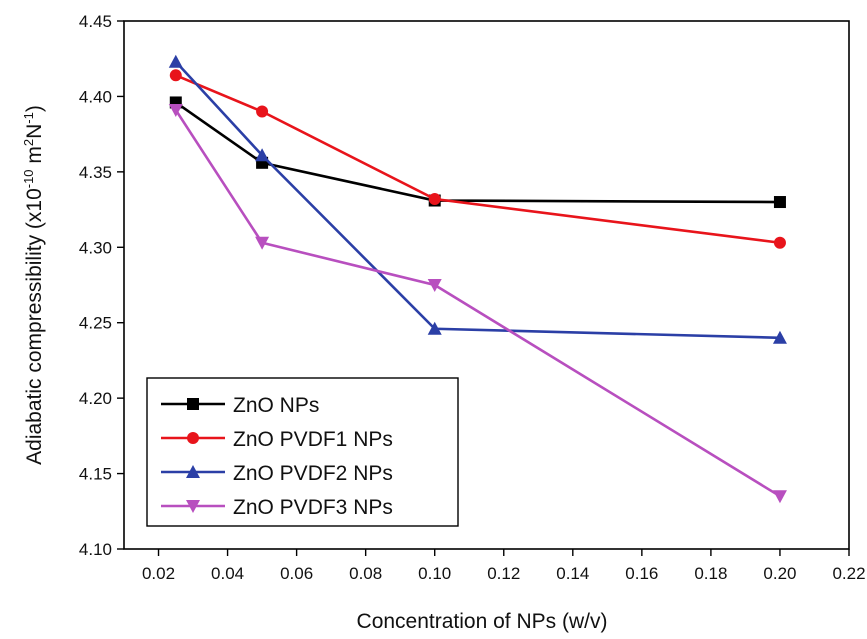  What do you see at coordinates (28, 118) in the screenshot?
I see `y-axis-title-exp3: -1` at bounding box center [28, 118].